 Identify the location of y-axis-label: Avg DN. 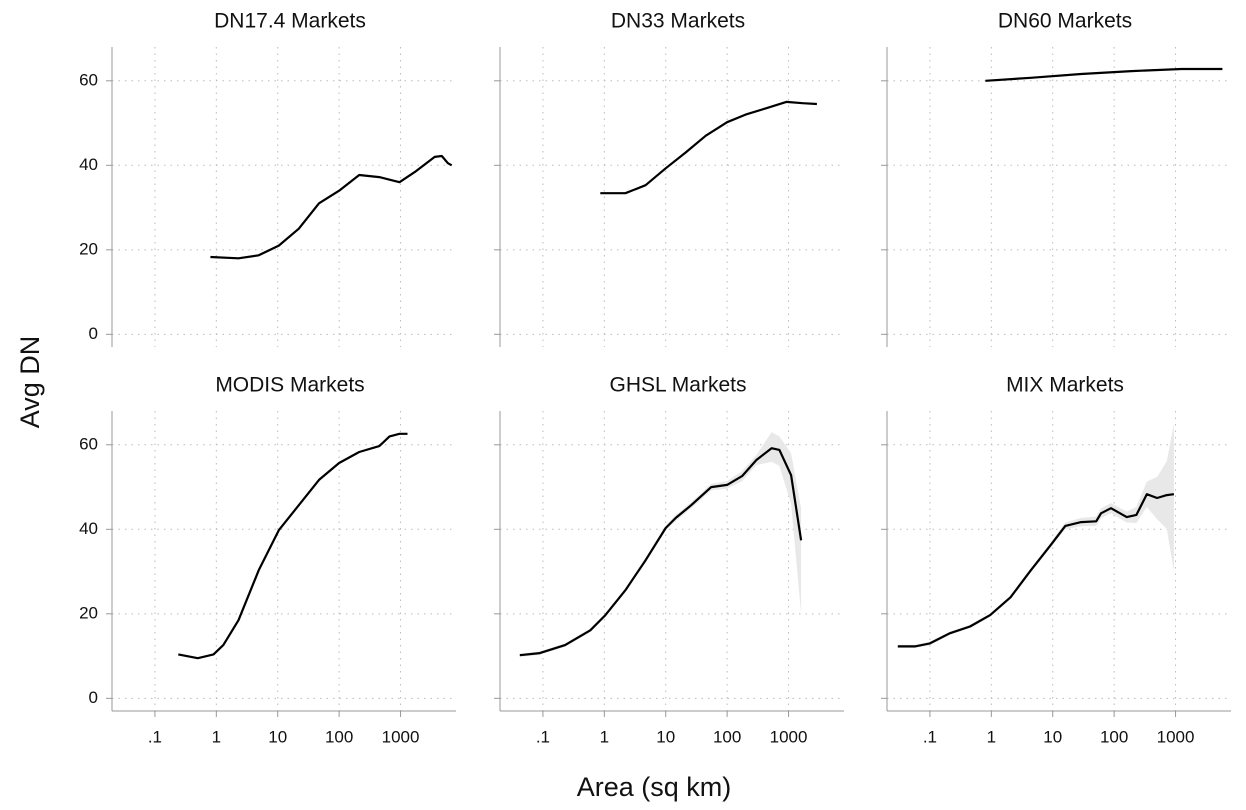
(30, 382).